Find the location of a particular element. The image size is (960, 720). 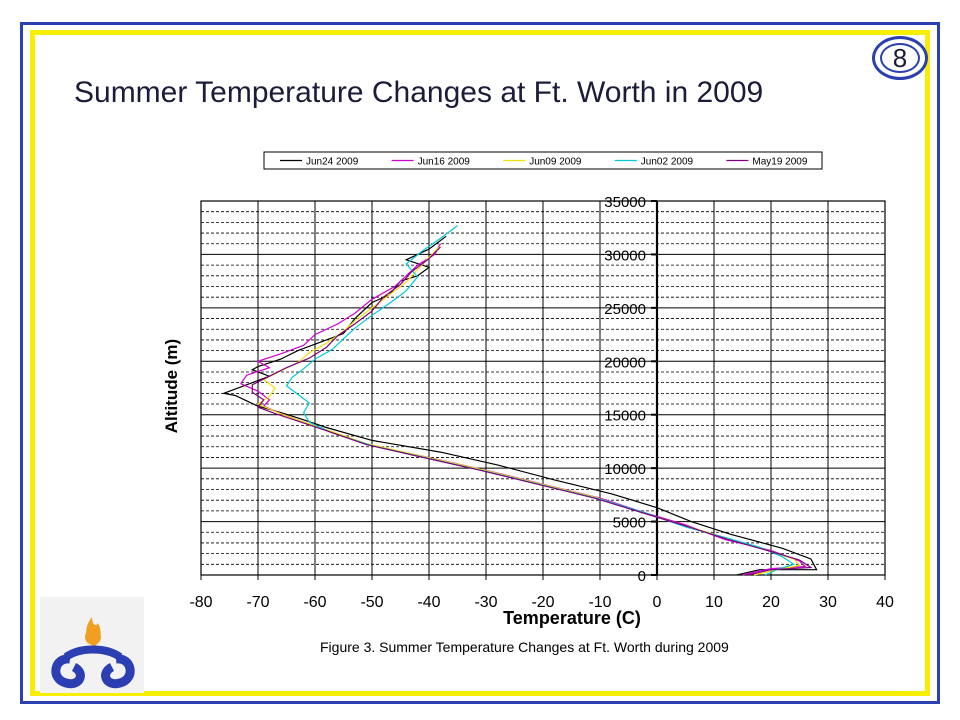

logo is located at coordinates (92, 645).